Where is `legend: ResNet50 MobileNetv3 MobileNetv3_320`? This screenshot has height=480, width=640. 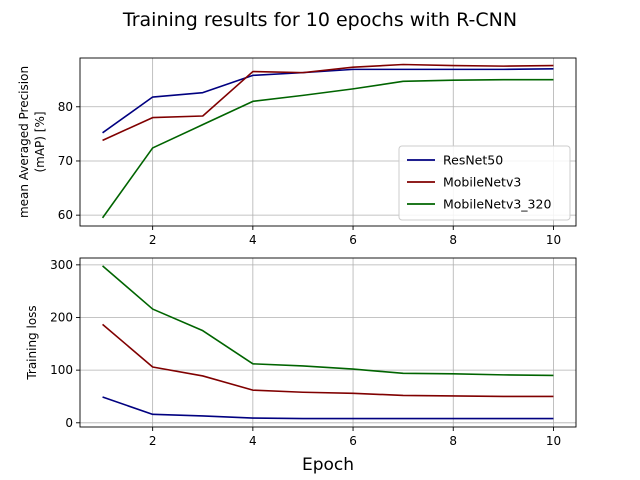
legend: ResNet50 MobileNetv3 MobileNetv3_320 is located at coordinates (484, 183).